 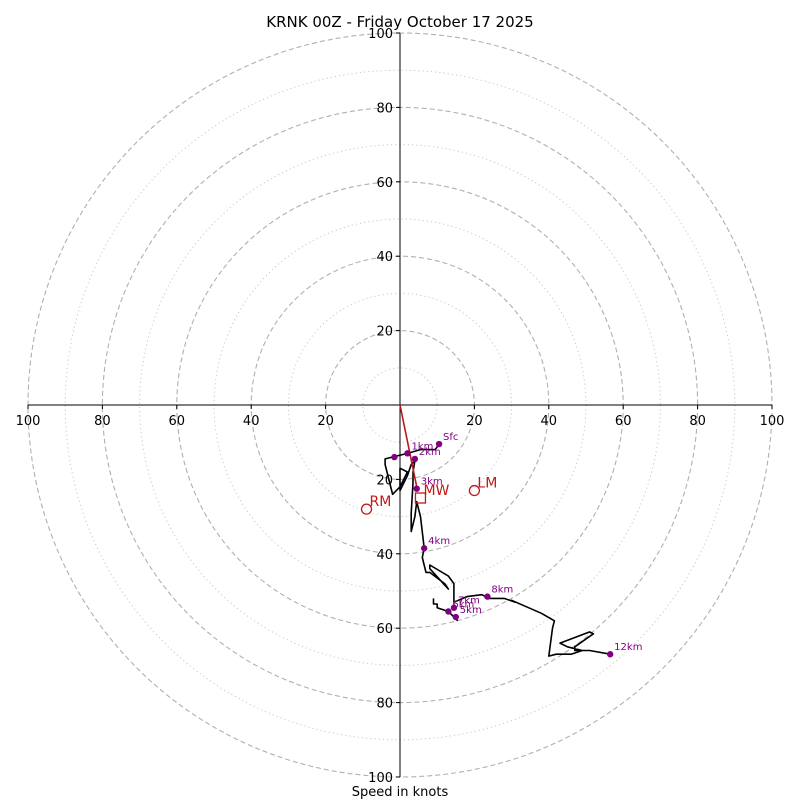 I want to click on height-marker-label: Sfc, so click(x=450, y=437).